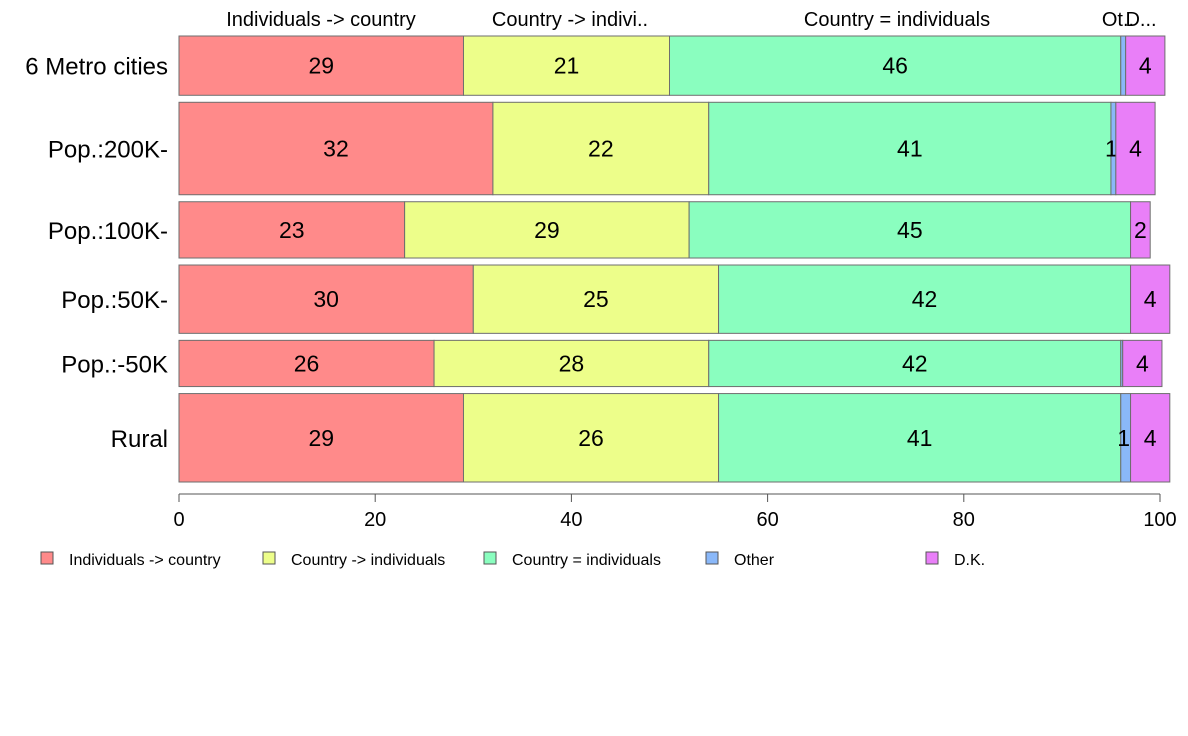 Image resolution: width=1188 pixels, height=736 pixels. I want to click on legend-label: Other, so click(754, 560).